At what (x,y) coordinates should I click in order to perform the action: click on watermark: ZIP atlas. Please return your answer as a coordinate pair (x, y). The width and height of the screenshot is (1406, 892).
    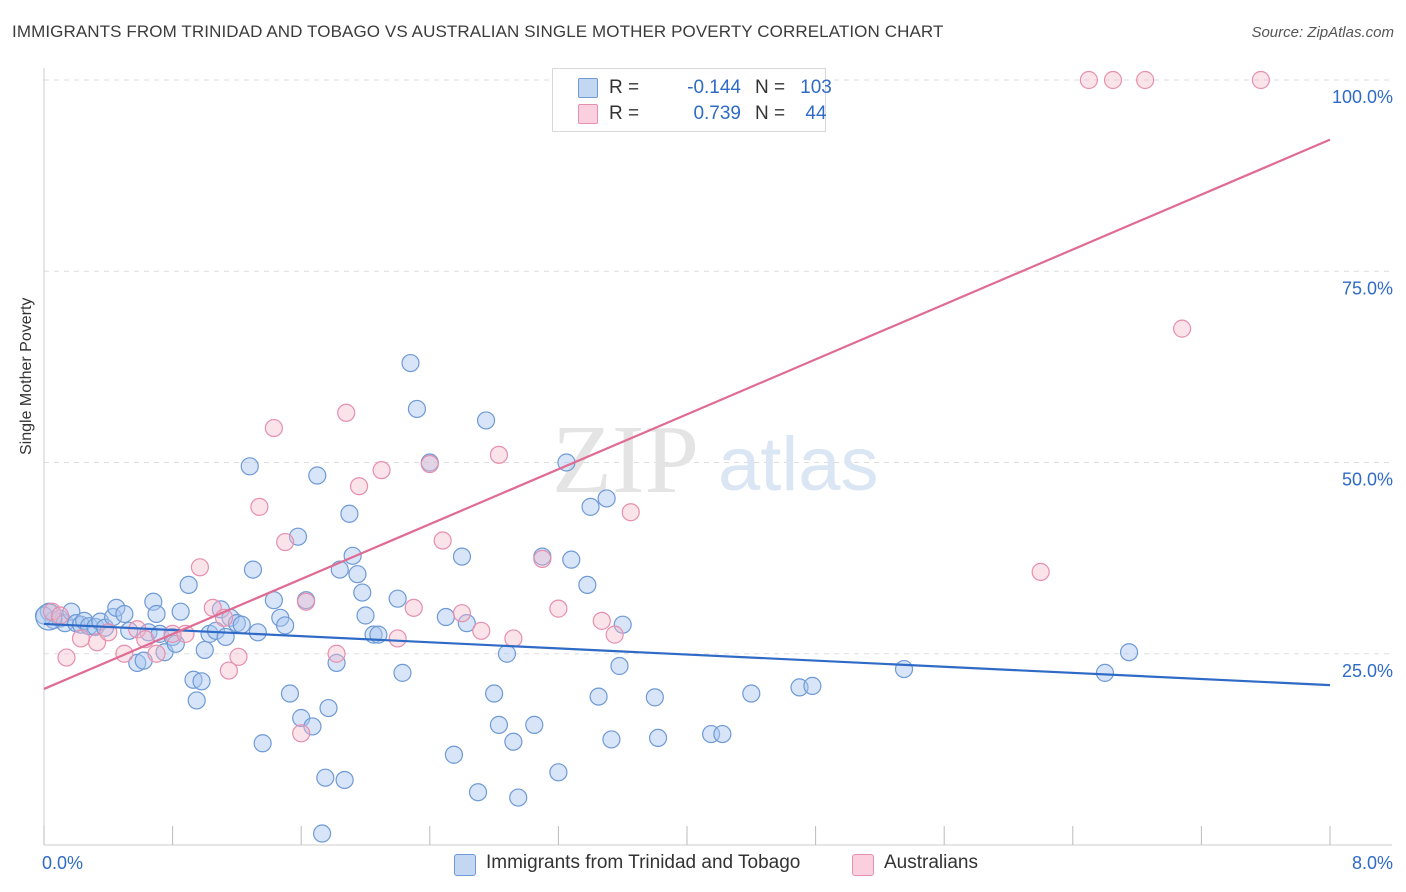
    Looking at the image, I should click on (715, 460).